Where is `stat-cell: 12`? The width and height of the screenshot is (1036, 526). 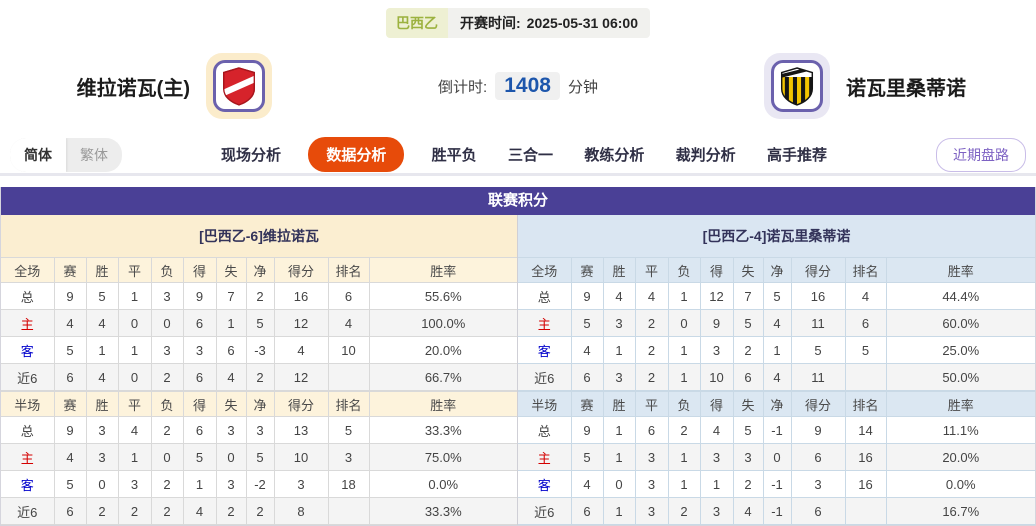
stat-cell: 12 is located at coordinates (301, 323).